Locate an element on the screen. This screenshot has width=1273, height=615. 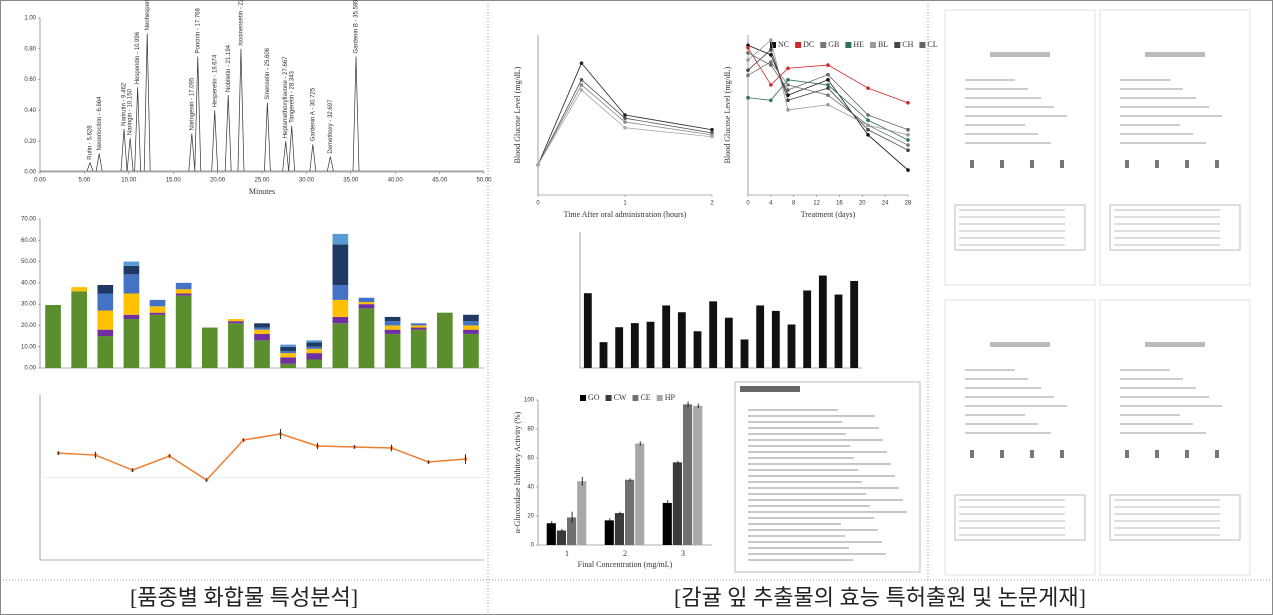
y-tick-label: 0.80 is located at coordinates (30, 49).